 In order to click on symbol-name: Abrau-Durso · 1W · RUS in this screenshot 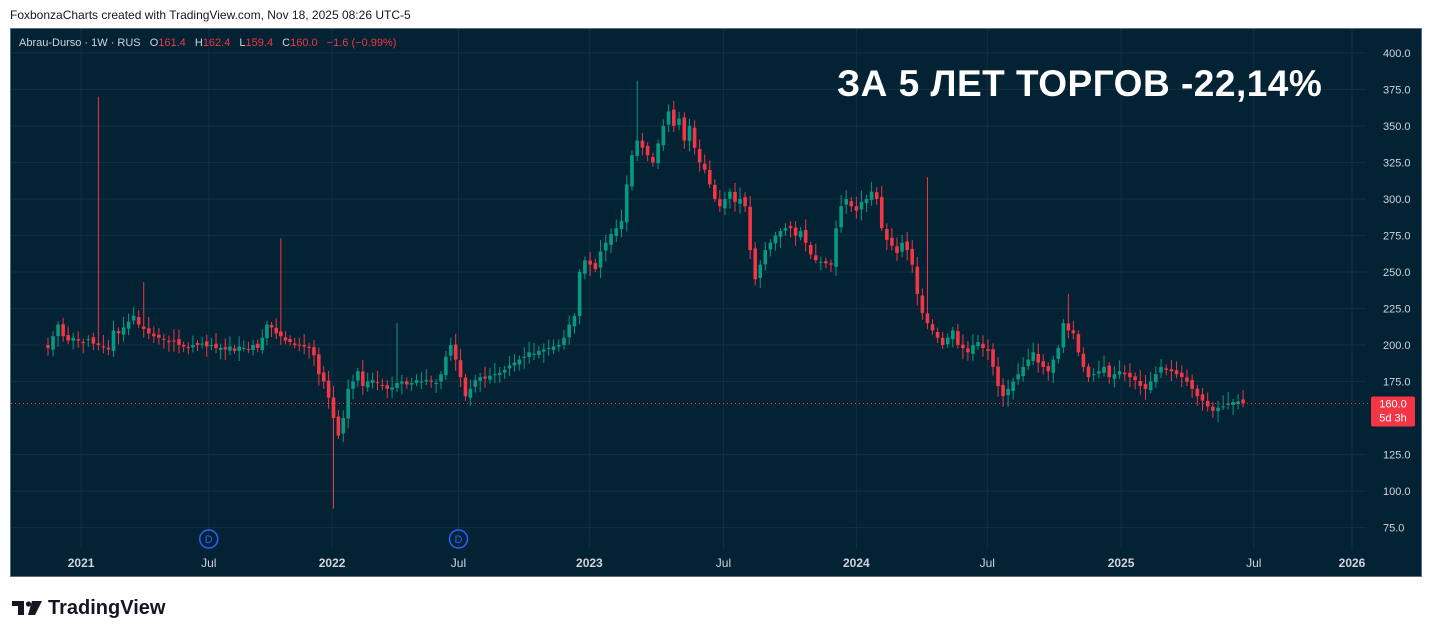, I will do `click(80, 43)`.